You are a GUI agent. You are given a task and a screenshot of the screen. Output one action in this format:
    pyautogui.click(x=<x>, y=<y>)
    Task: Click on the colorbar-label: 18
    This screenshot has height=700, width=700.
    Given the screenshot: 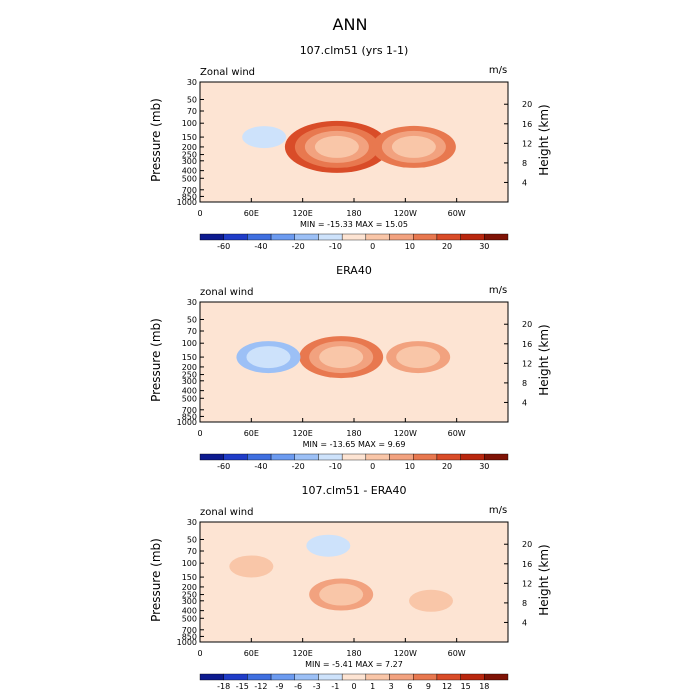 What is the action you would take?
    pyautogui.click(x=484, y=686)
    